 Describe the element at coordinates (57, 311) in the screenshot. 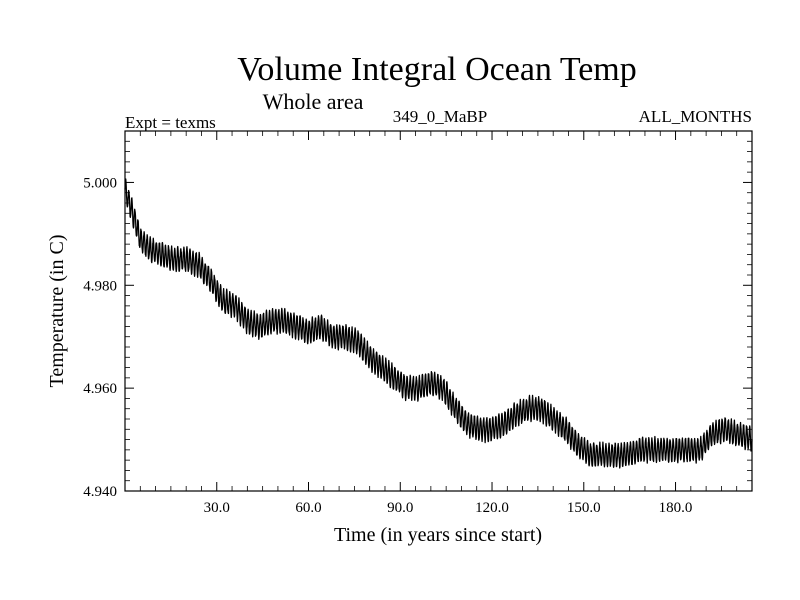

I see `y-axis-label: Temperature (in C)` at that location.